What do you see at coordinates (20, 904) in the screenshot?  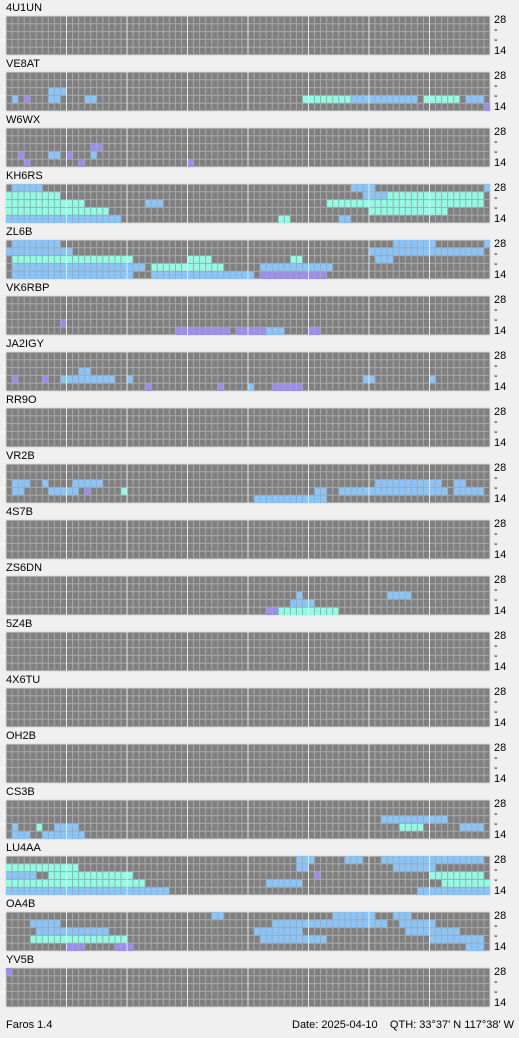 I see `station-name: OA4B` at bounding box center [20, 904].